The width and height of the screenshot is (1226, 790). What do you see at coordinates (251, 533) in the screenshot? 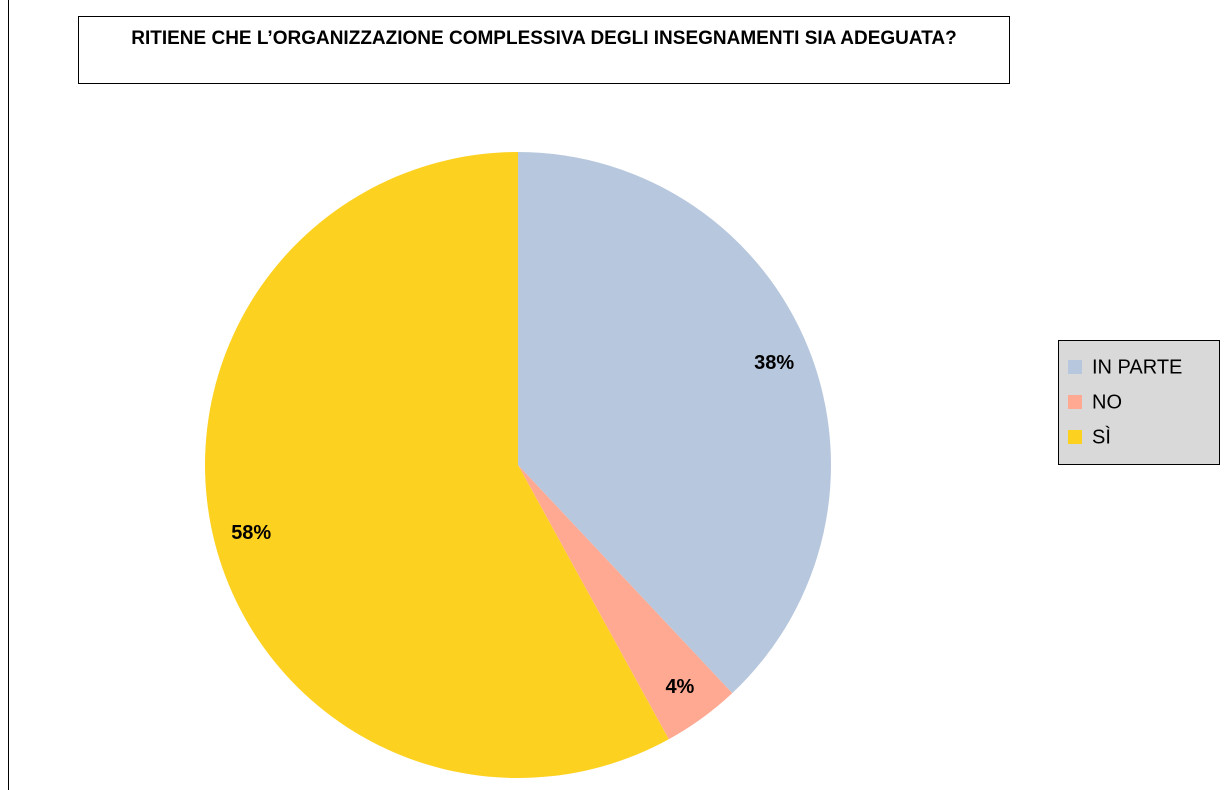
I see `data-label: 58%` at bounding box center [251, 533].